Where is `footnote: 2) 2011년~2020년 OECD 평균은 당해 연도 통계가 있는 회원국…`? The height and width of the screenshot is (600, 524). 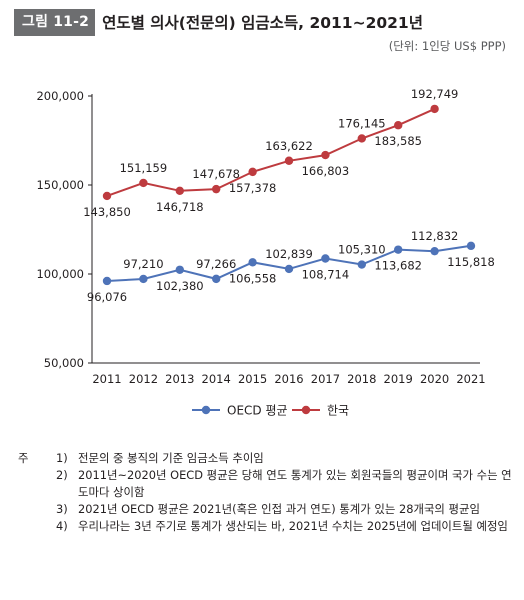
footnote: 2) 2011년~2020년 OECD 평균은 당해 연도 통계가 있는 회원국… is located at coordinates (265, 484).